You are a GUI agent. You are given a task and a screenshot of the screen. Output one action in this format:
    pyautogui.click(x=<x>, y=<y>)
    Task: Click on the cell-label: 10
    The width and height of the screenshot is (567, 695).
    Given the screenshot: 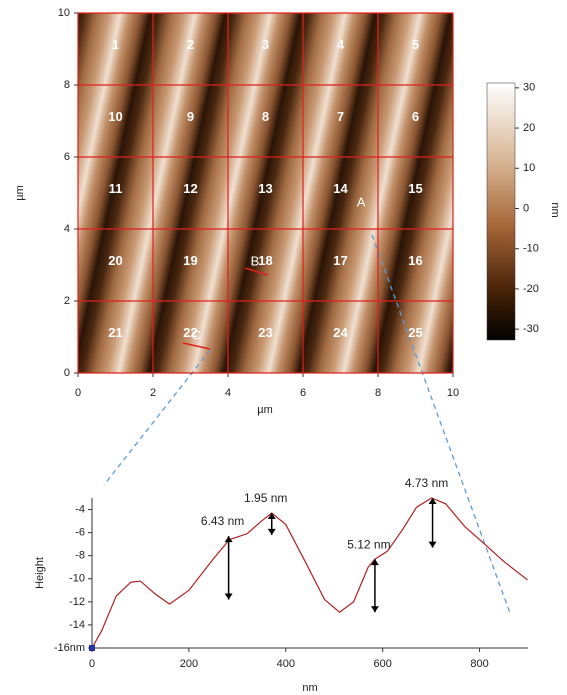 What is the action you would take?
    pyautogui.click(x=115, y=116)
    